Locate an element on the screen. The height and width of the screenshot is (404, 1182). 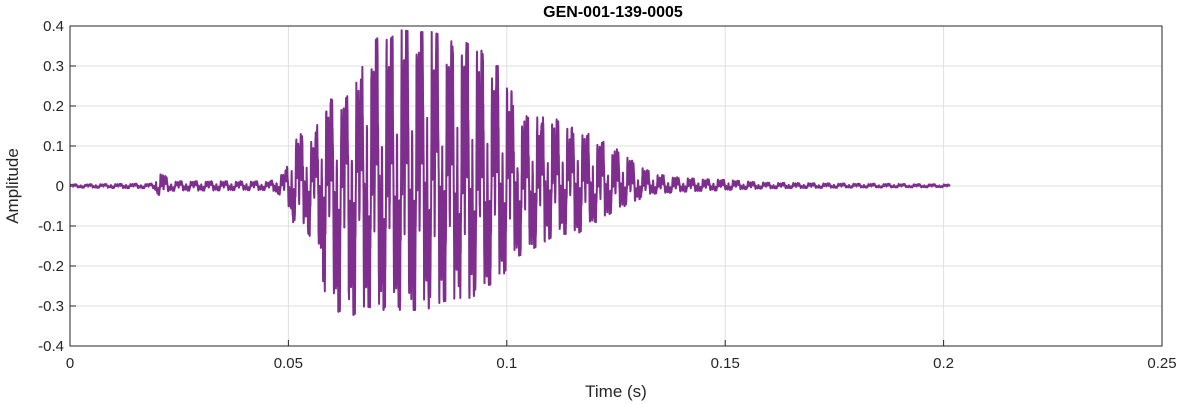
y-tick-label: 0.2 is located at coordinates (53, 106).